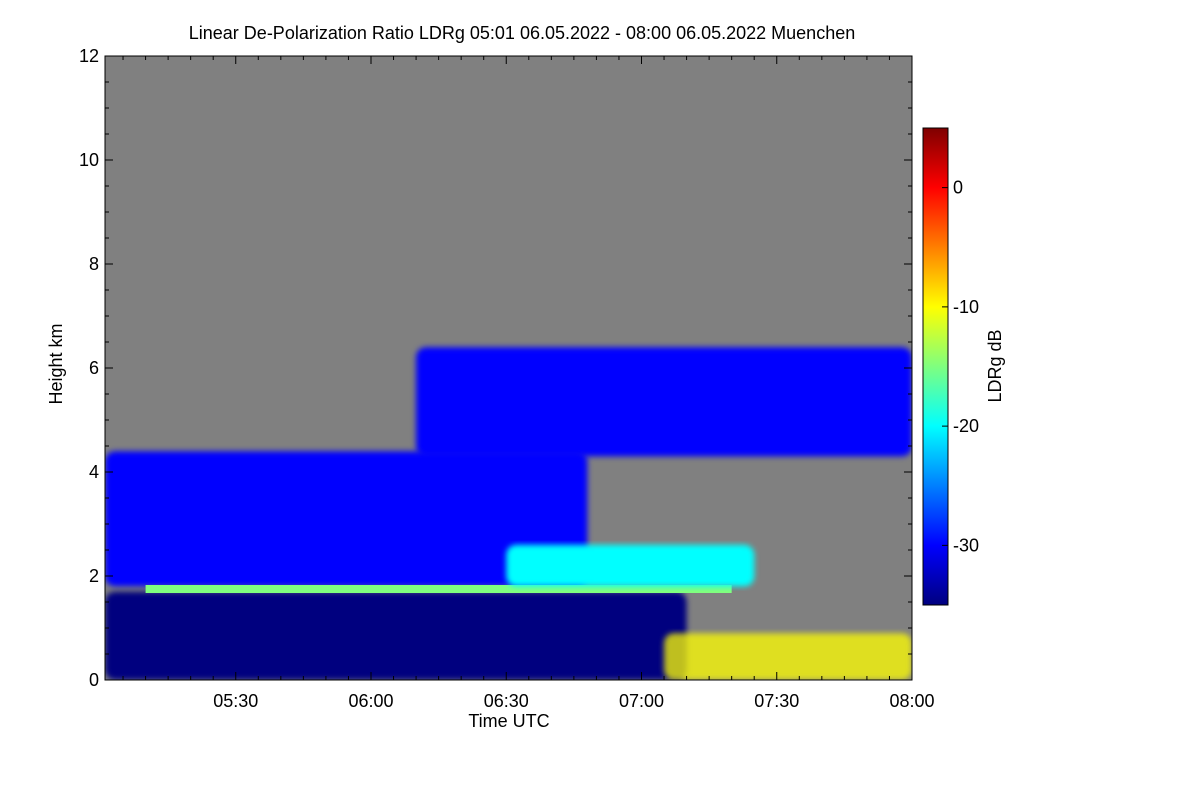 The image size is (1200, 800). I want to click on y-tick-label: 8, so click(94, 264).